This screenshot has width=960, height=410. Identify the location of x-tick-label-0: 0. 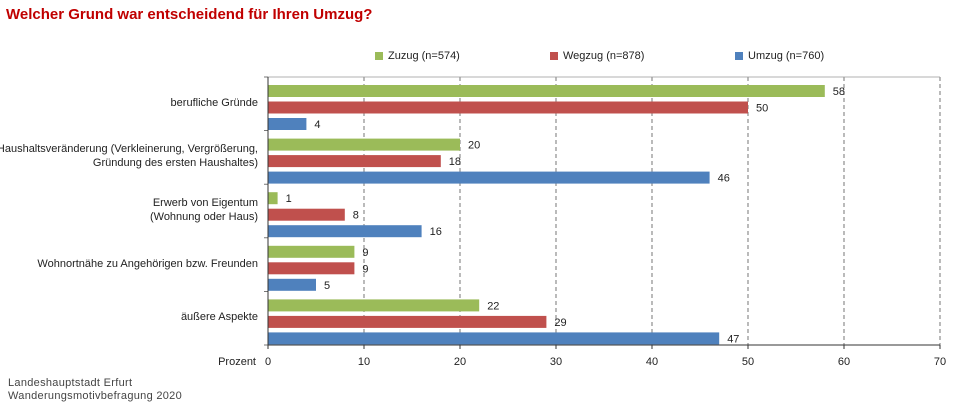
(268, 362).